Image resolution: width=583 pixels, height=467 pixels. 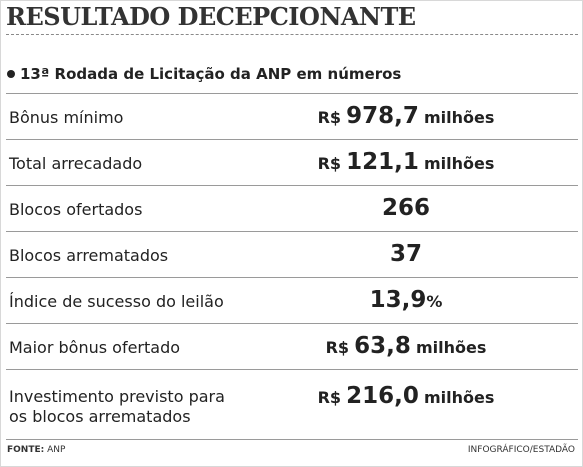 I want to click on value-number: 266, so click(x=406, y=208).